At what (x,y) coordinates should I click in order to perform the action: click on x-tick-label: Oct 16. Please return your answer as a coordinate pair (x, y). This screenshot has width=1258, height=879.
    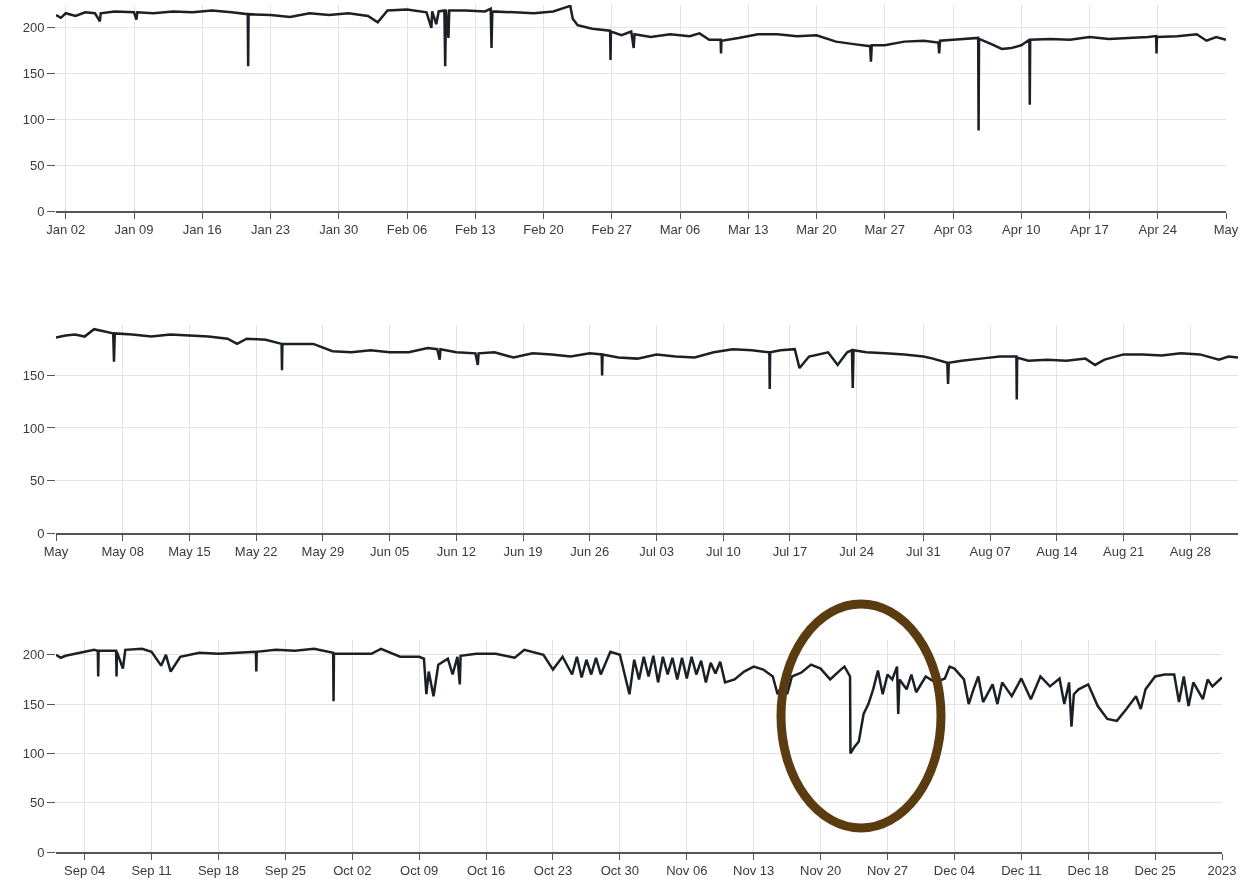
    Looking at the image, I should click on (486, 871).